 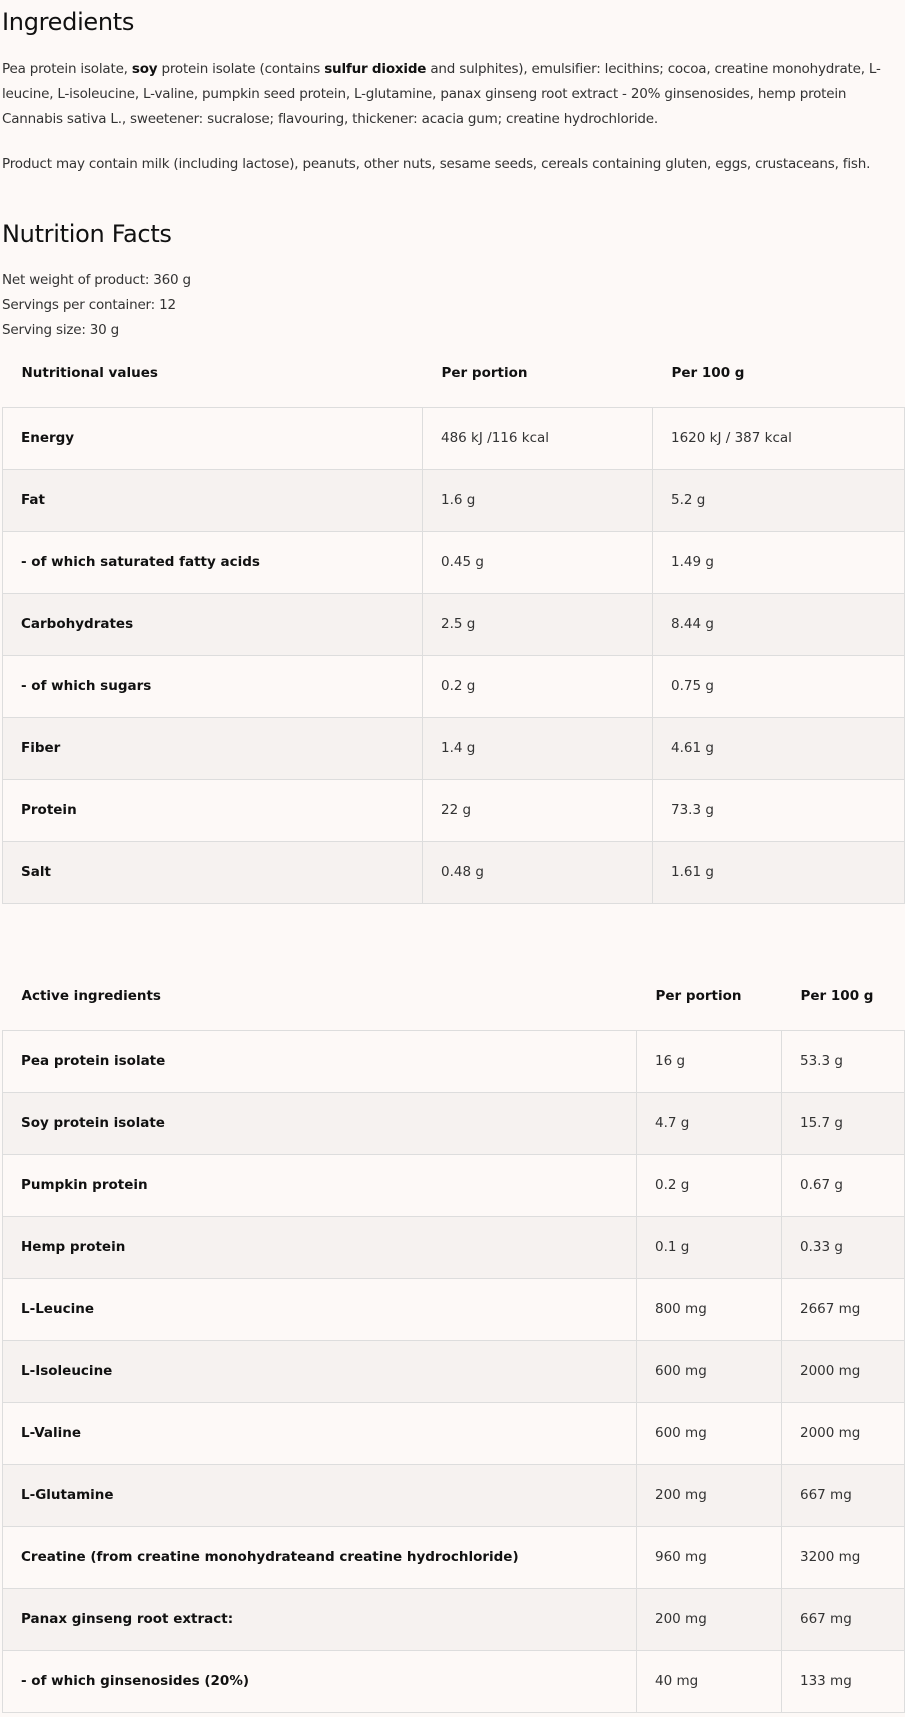 I want to click on table-row: L-Valine 600 mg 2000 mg, so click(x=453, y=1433).